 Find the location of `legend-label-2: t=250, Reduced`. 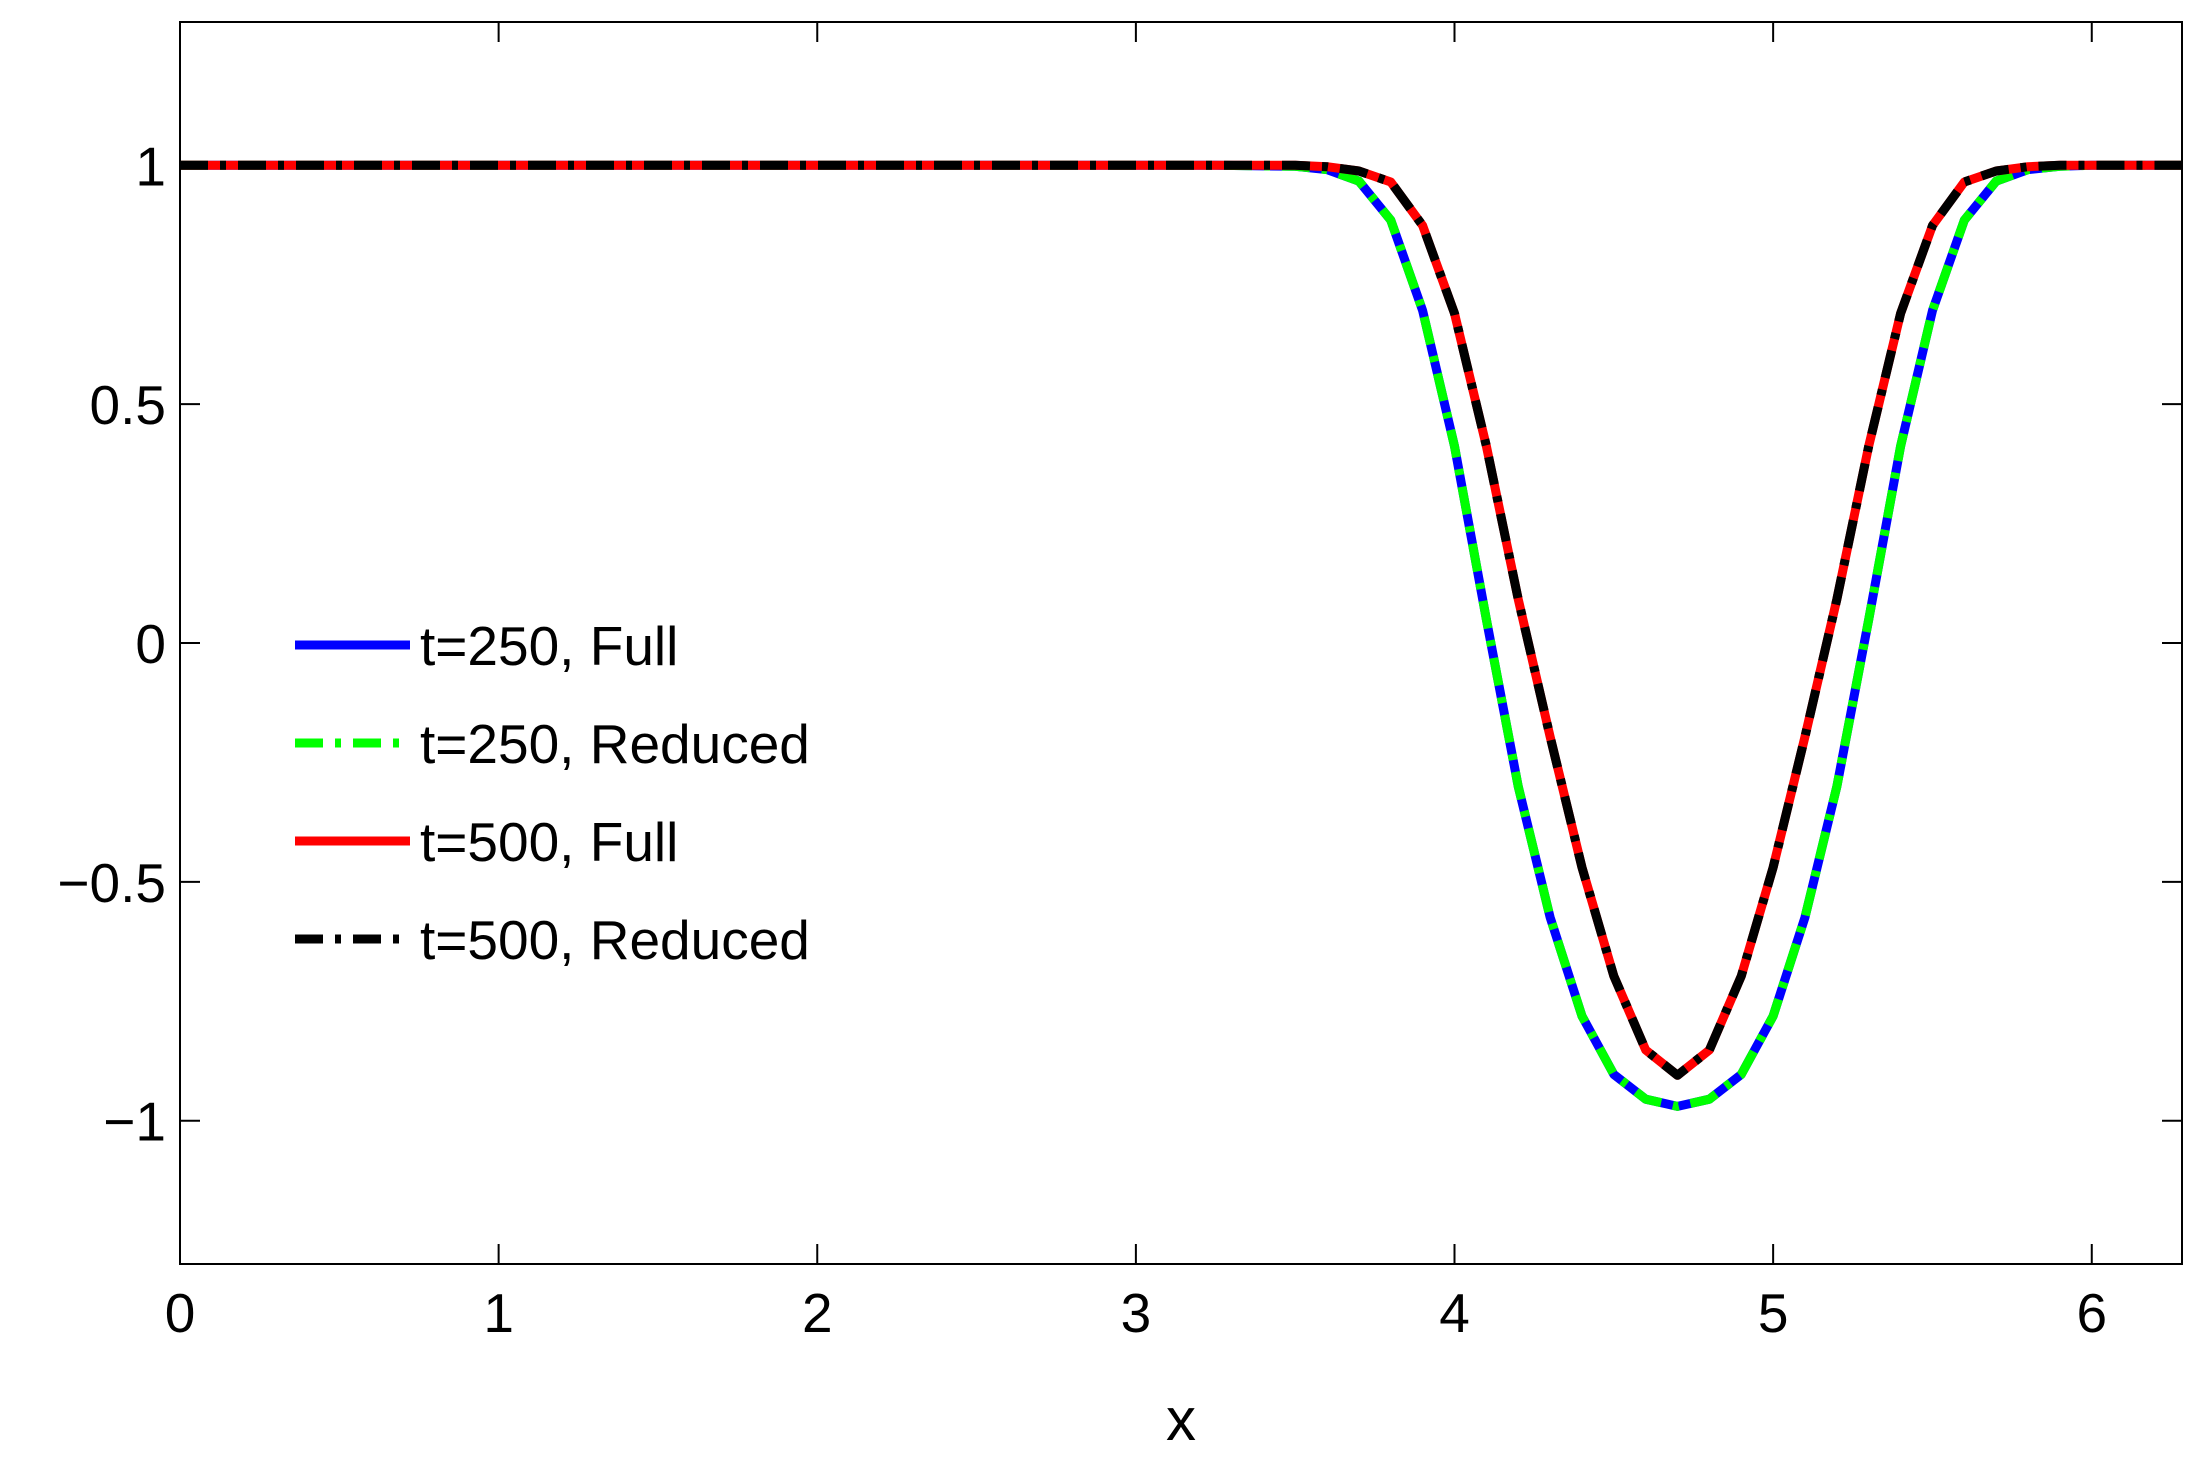

legend-label-2: t=250, Reduced is located at coordinates (615, 744).